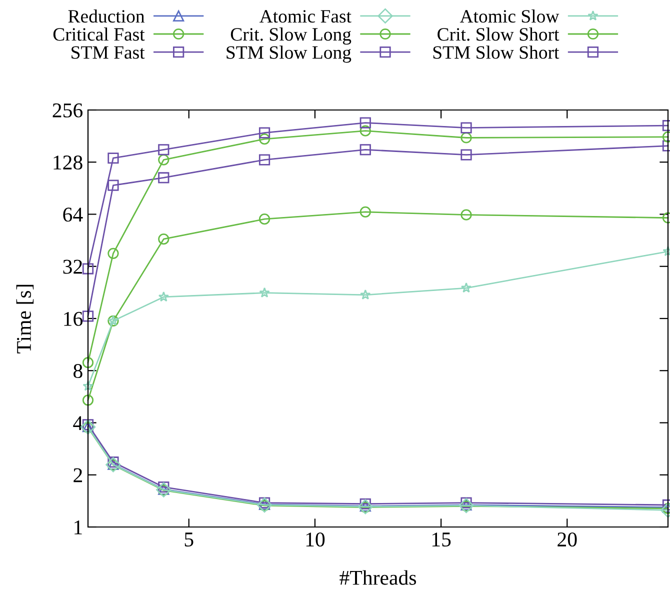 This screenshot has width=670, height=592. I want to click on y-axis-title: Time [s], so click(25, 319).